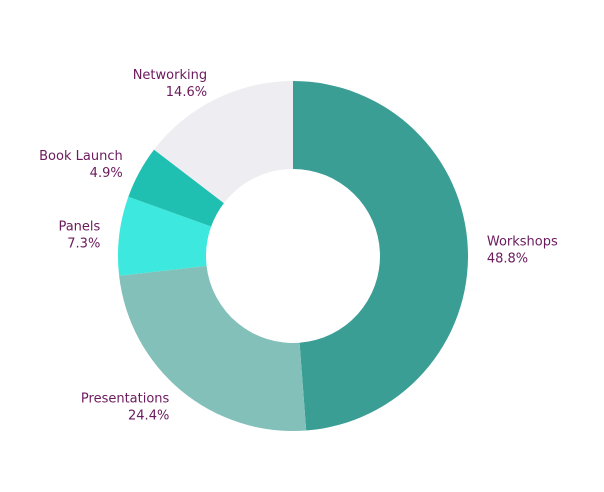 This screenshot has height=492, width=604. Describe the element at coordinates (81, 165) in the screenshot. I see `label-book-launch: Book Launch 4.9%` at that location.